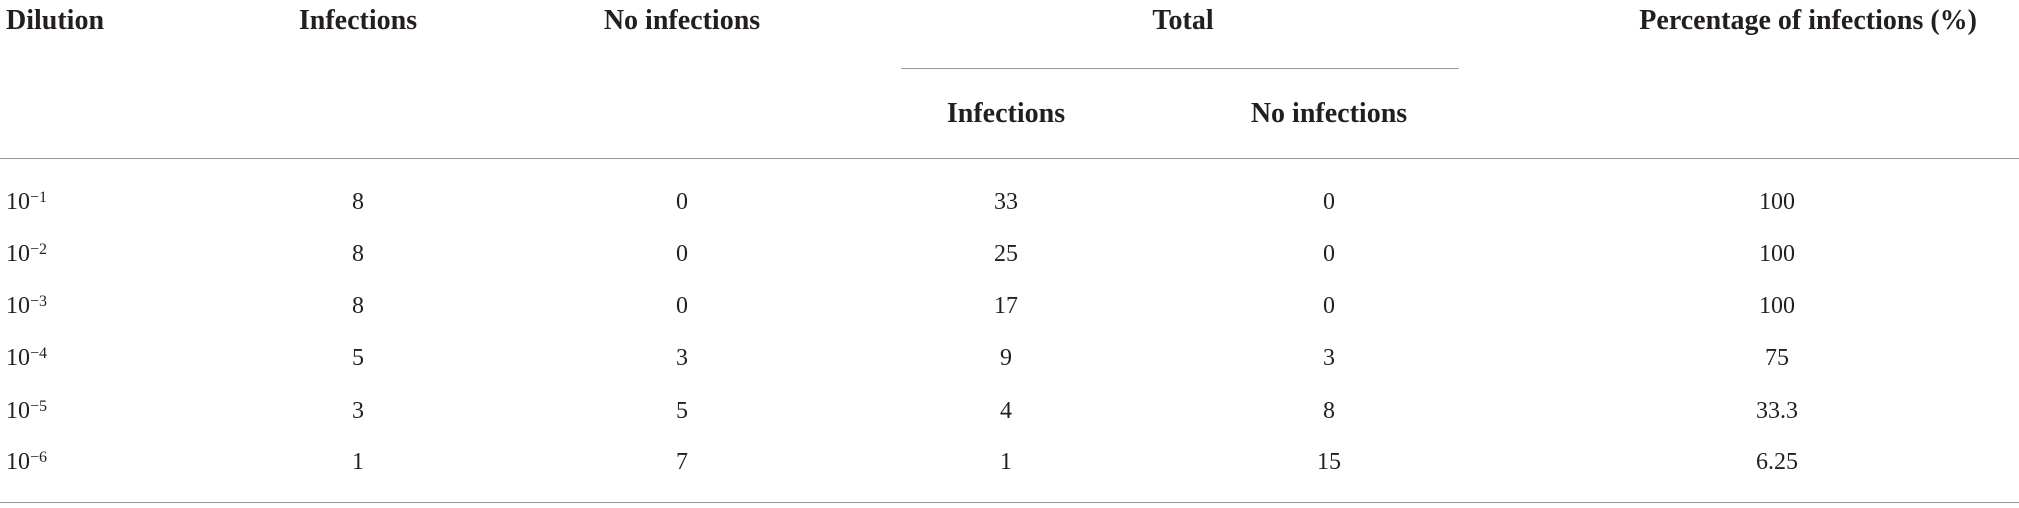 Image resolution: width=2019 pixels, height=508 pixels. Describe the element at coordinates (55, 20) in the screenshot. I see `column-header: Dilution` at that location.